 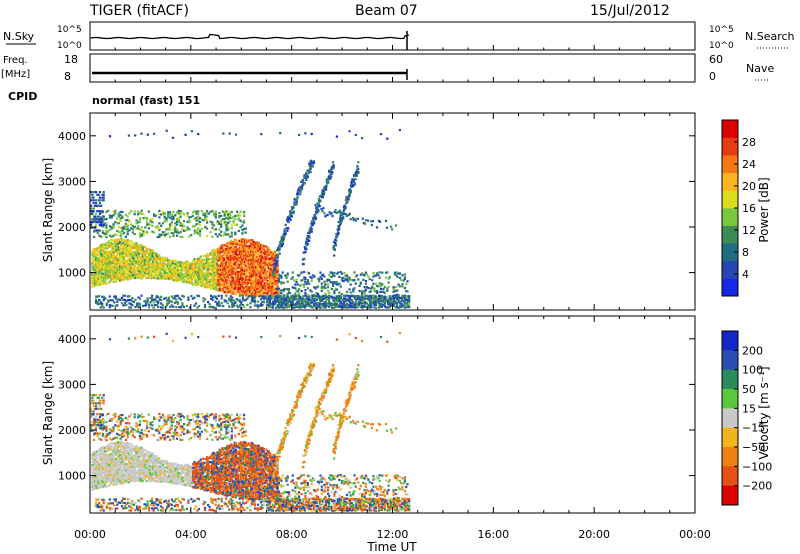 I want to click on freq-tick-top: 18, so click(x=71, y=59).